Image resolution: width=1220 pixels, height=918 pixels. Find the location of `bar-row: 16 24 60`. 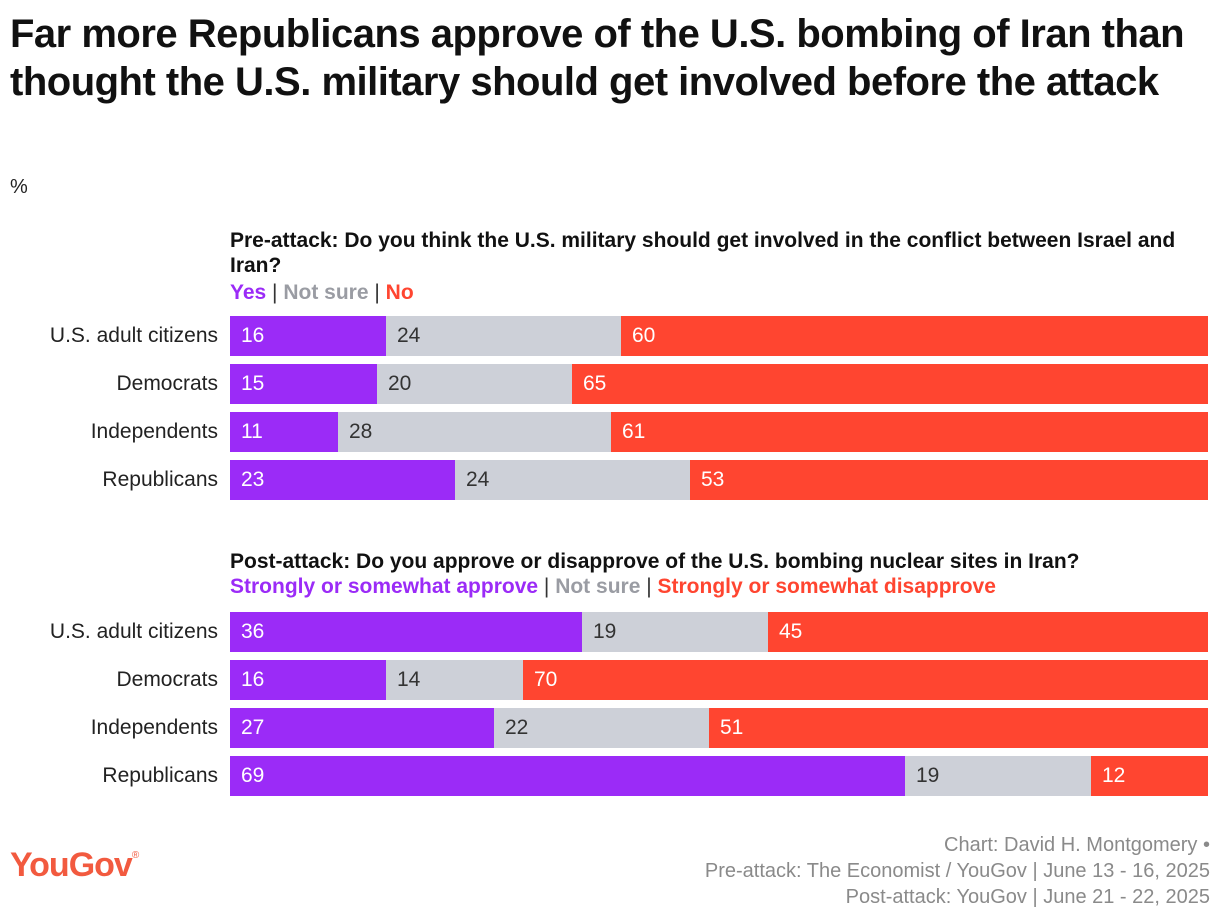

bar-row: 16 24 60 is located at coordinates (719, 336).